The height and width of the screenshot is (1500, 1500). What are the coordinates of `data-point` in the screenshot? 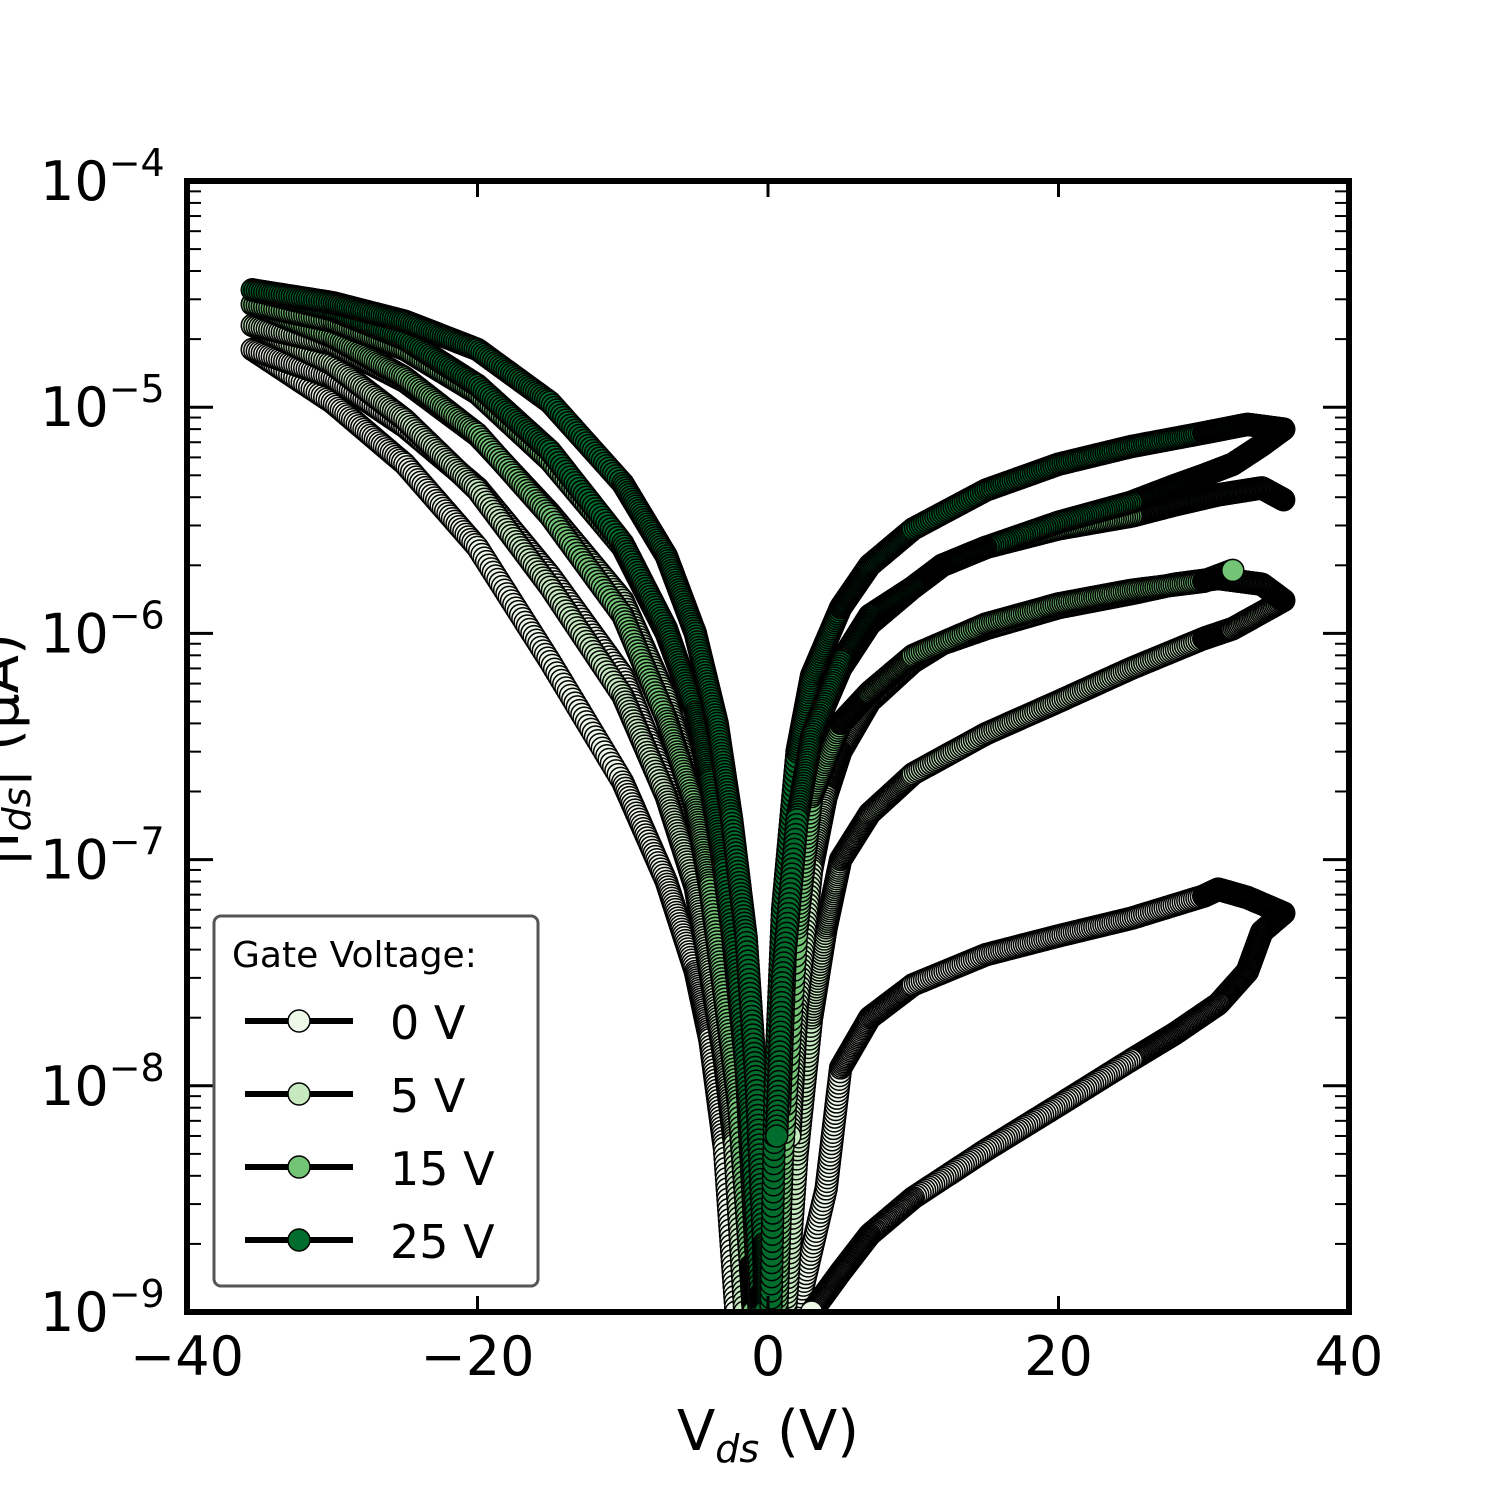 It's located at (1233, 570).